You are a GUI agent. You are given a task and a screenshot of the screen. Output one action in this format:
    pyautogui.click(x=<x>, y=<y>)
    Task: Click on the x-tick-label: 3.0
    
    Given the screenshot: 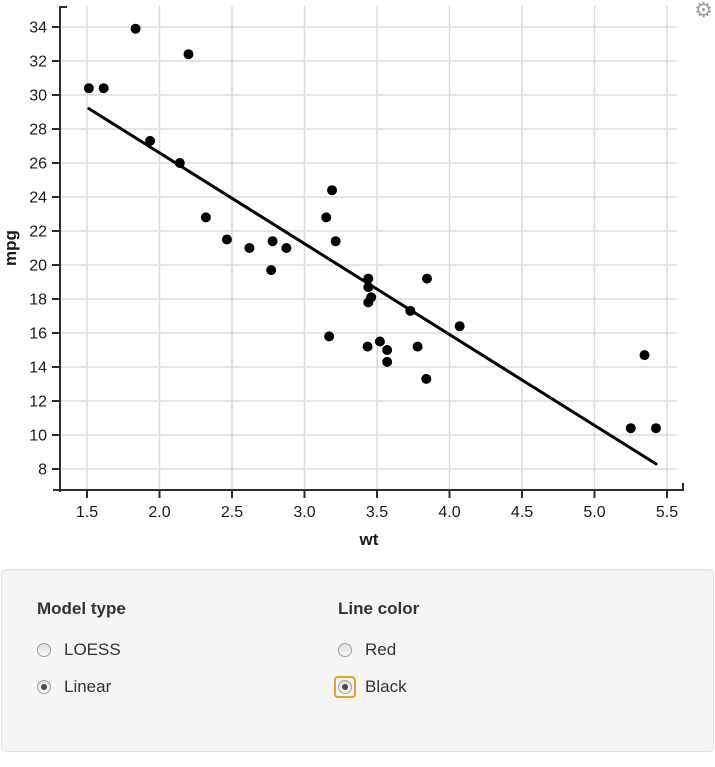 What is the action you would take?
    pyautogui.click(x=304, y=512)
    